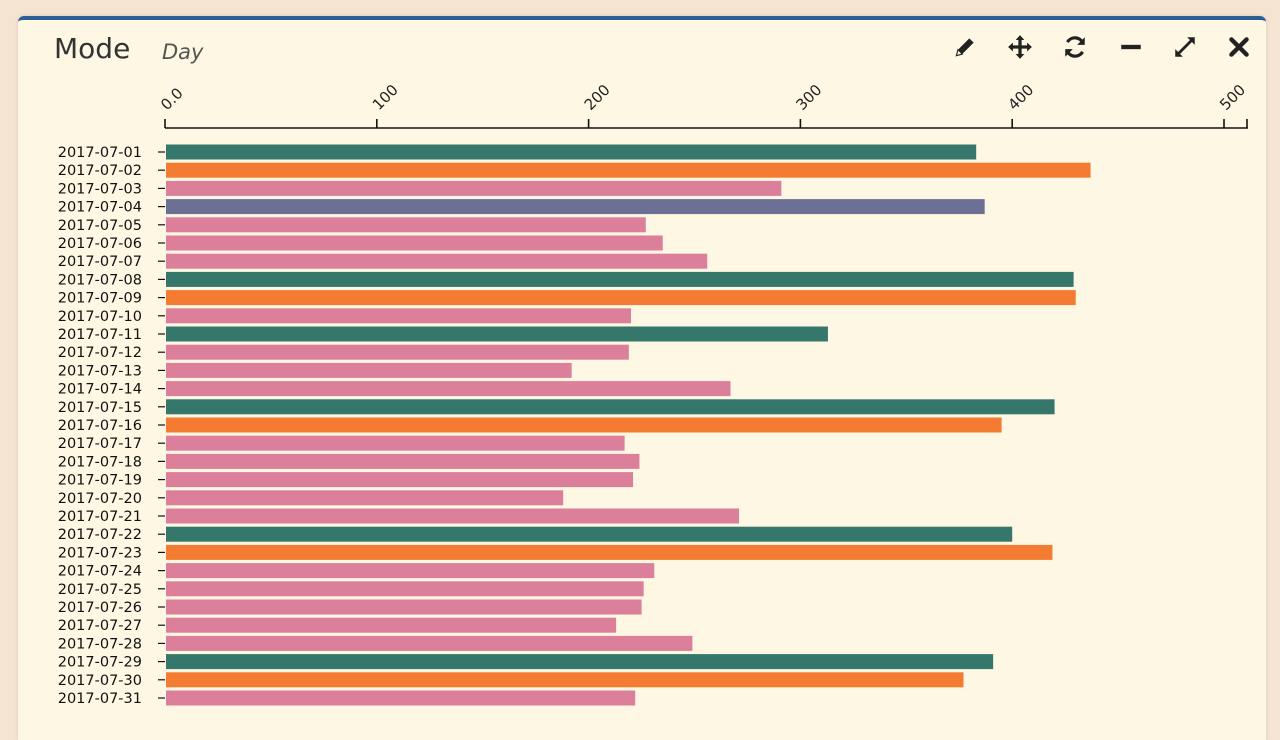  I want to click on category-label: 2017-07-05, so click(100, 226).